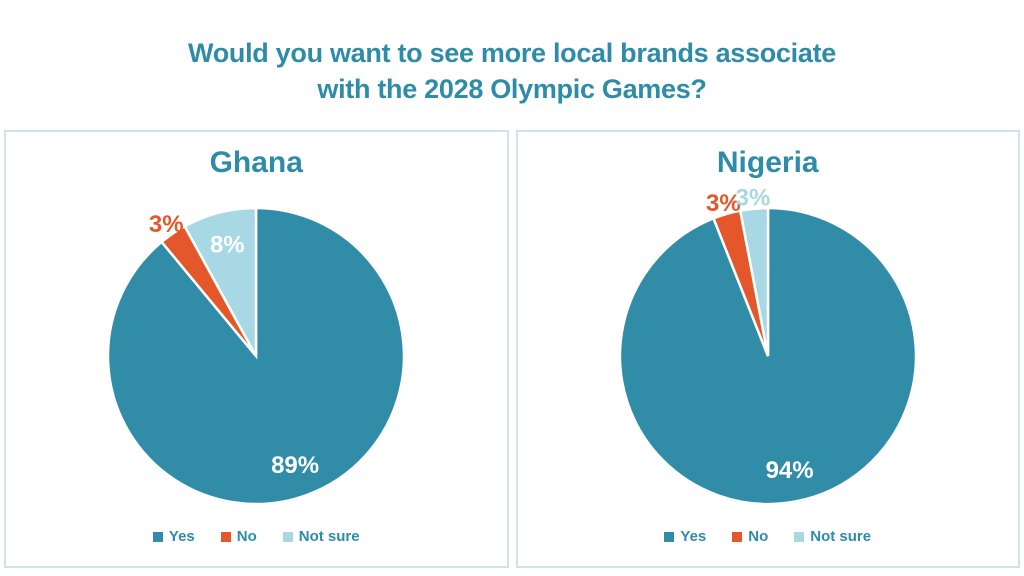 This screenshot has height=576, width=1024. What do you see at coordinates (256, 162) in the screenshot?
I see `chart-title-ghana: Ghana` at bounding box center [256, 162].